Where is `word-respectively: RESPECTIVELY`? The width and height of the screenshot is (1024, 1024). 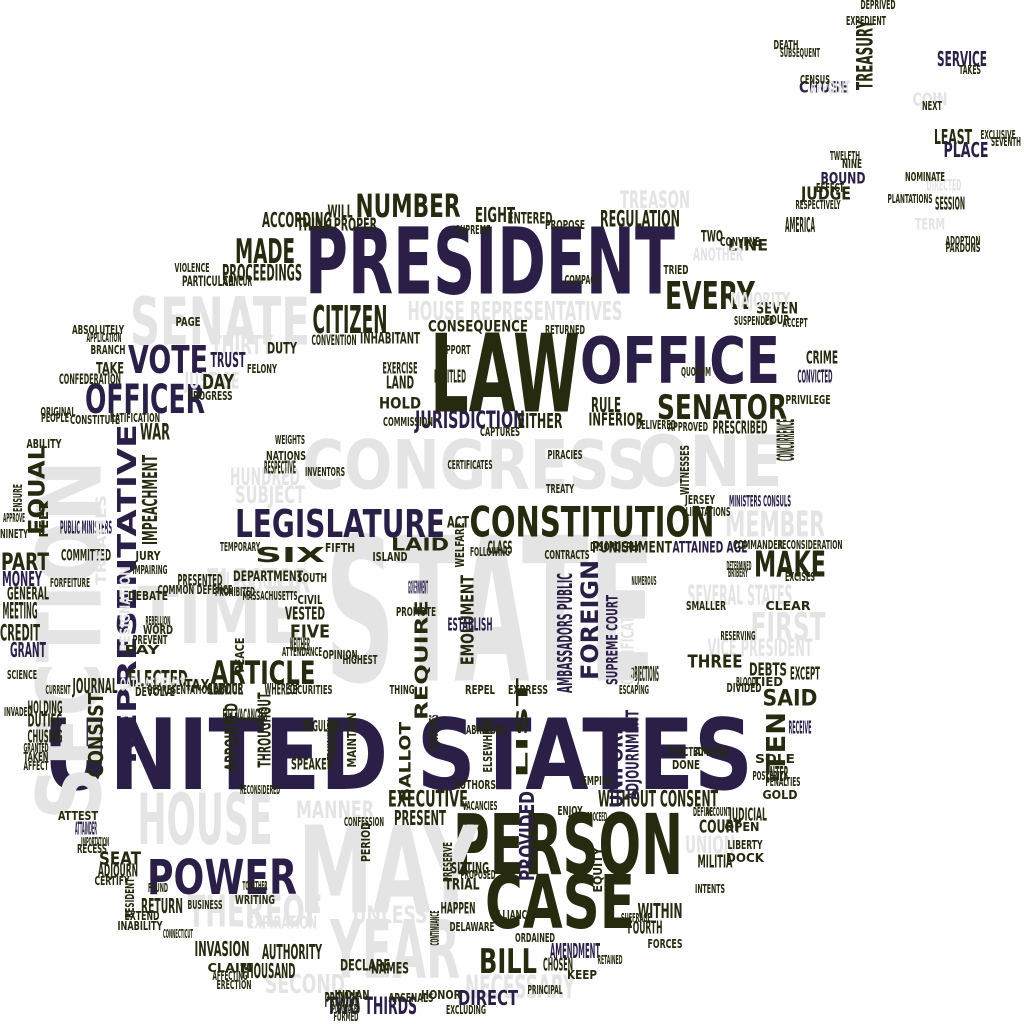 word-respectively: RESPECTIVELY is located at coordinates (818, 205).